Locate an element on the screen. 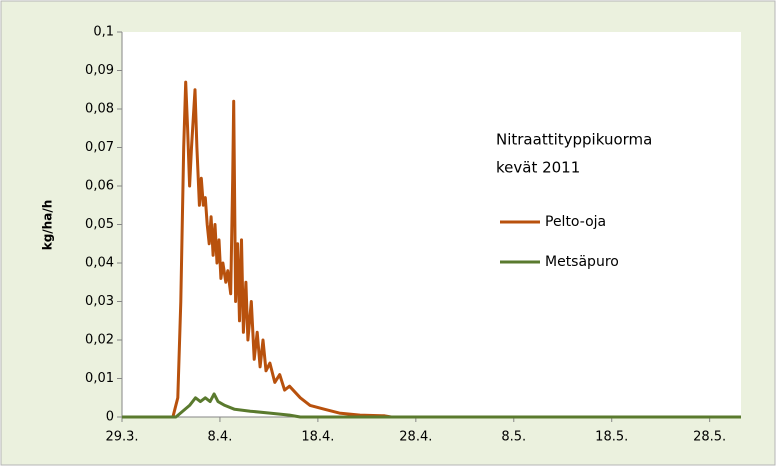  chart-title: Nitraattityppikuorma is located at coordinates (574, 140).